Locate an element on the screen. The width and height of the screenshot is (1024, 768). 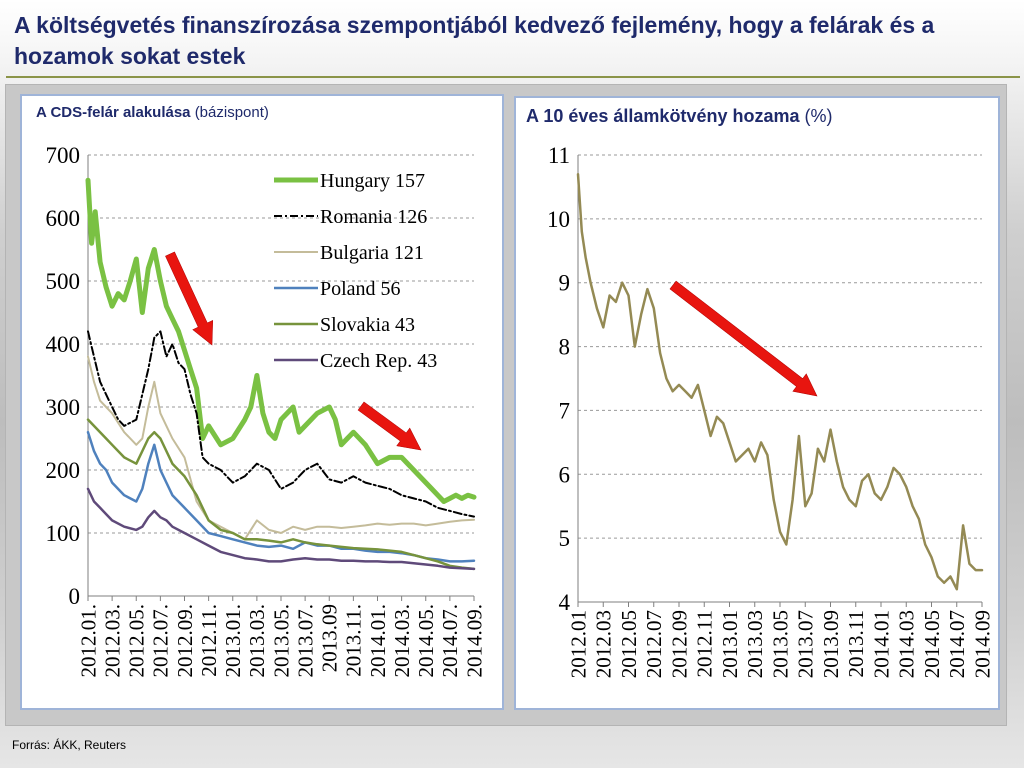
legend-label-poland: Poland 56 is located at coordinates (360, 289).